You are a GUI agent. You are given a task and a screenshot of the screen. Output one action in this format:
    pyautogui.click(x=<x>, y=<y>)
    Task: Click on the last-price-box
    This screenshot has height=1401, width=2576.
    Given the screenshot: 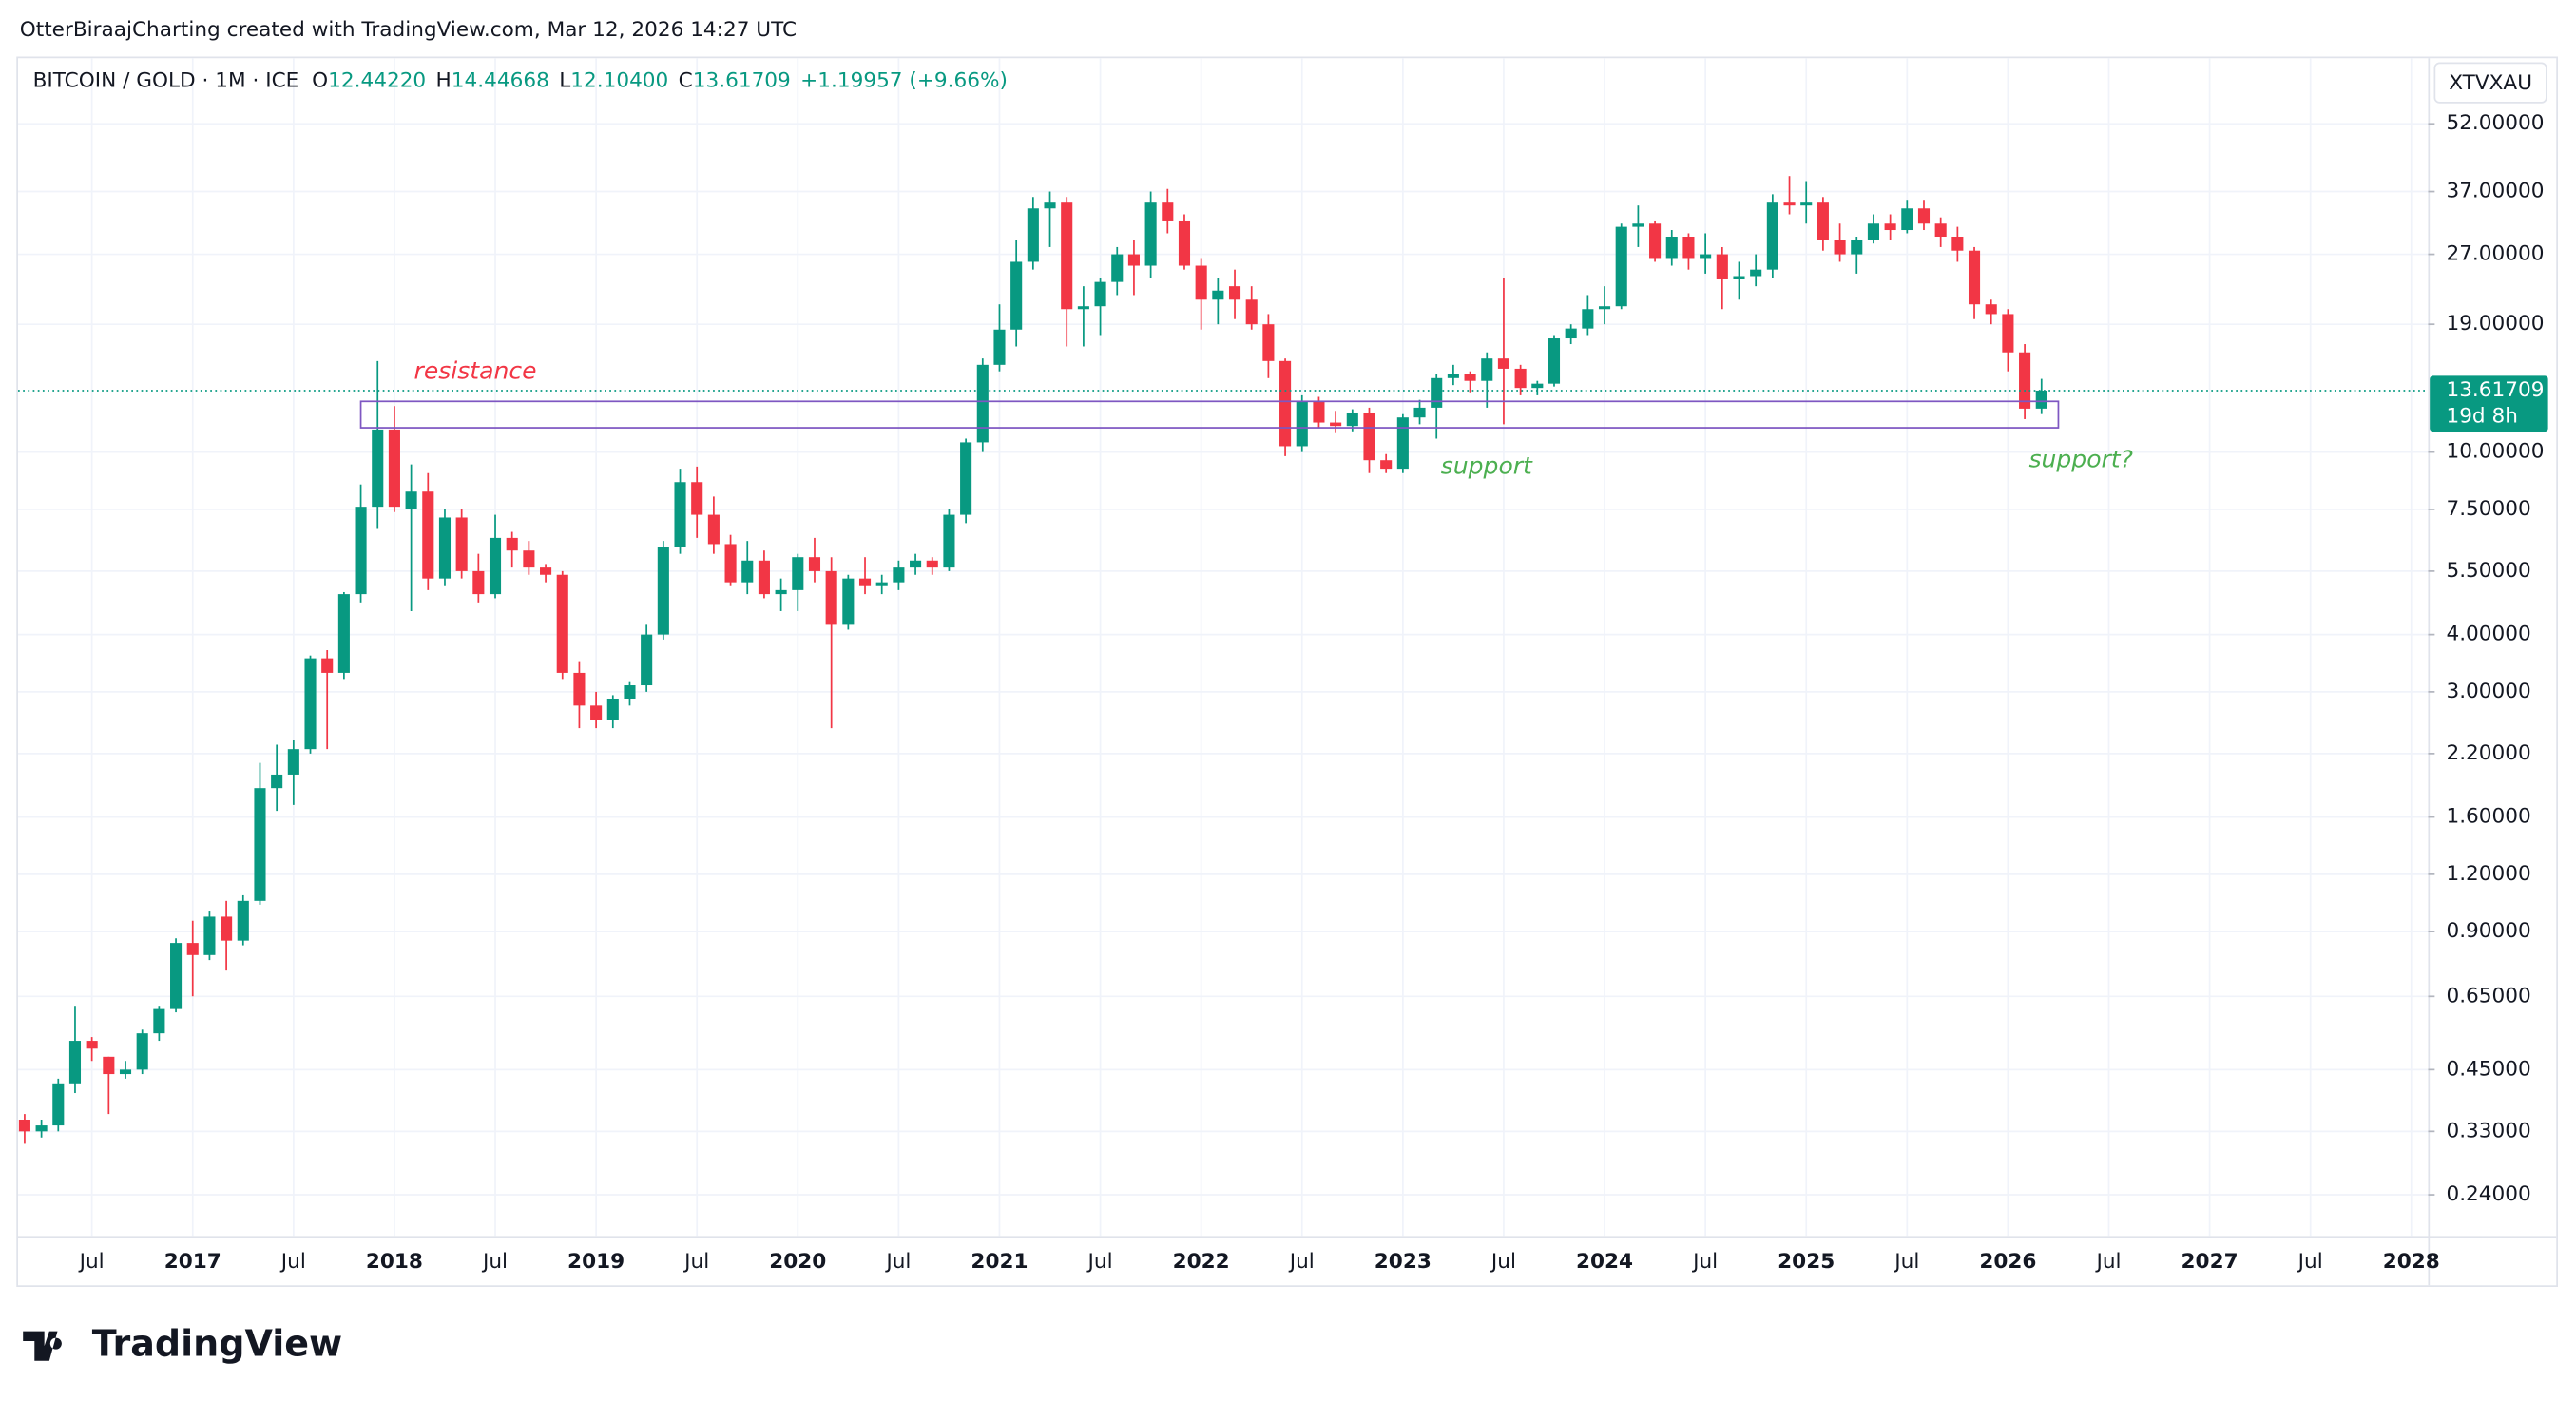 What is the action you would take?
    pyautogui.click(x=2489, y=404)
    